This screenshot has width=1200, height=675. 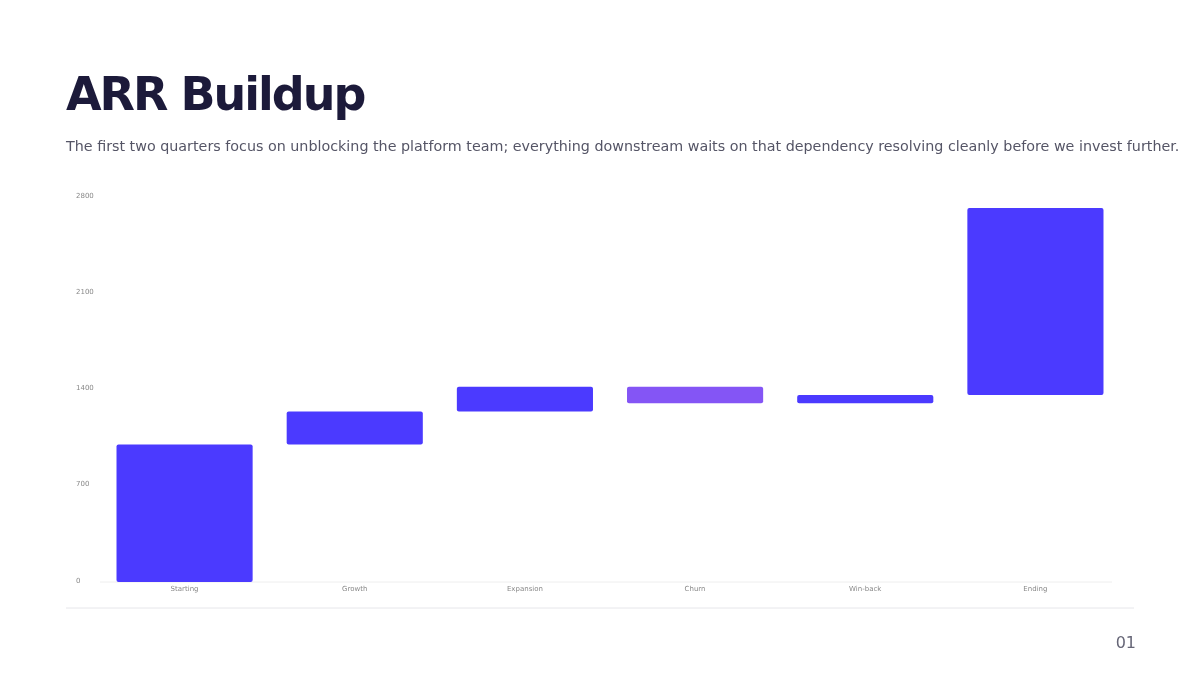 I want to click on chart-subtitle: The first two quarters focus on unblocking the platform team; everything downstream waits on that dependency resolving cleanly before we invest further., so click(x=622, y=146).